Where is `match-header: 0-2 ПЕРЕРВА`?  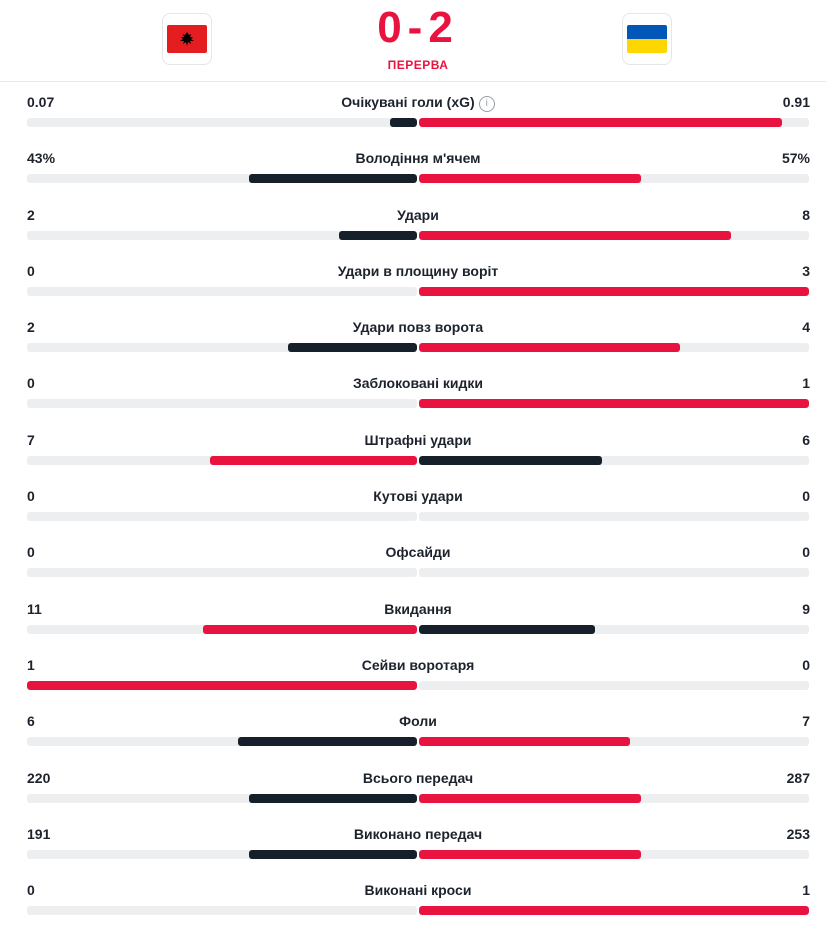 match-header: 0-2 ПЕРЕРВА is located at coordinates (413, 41).